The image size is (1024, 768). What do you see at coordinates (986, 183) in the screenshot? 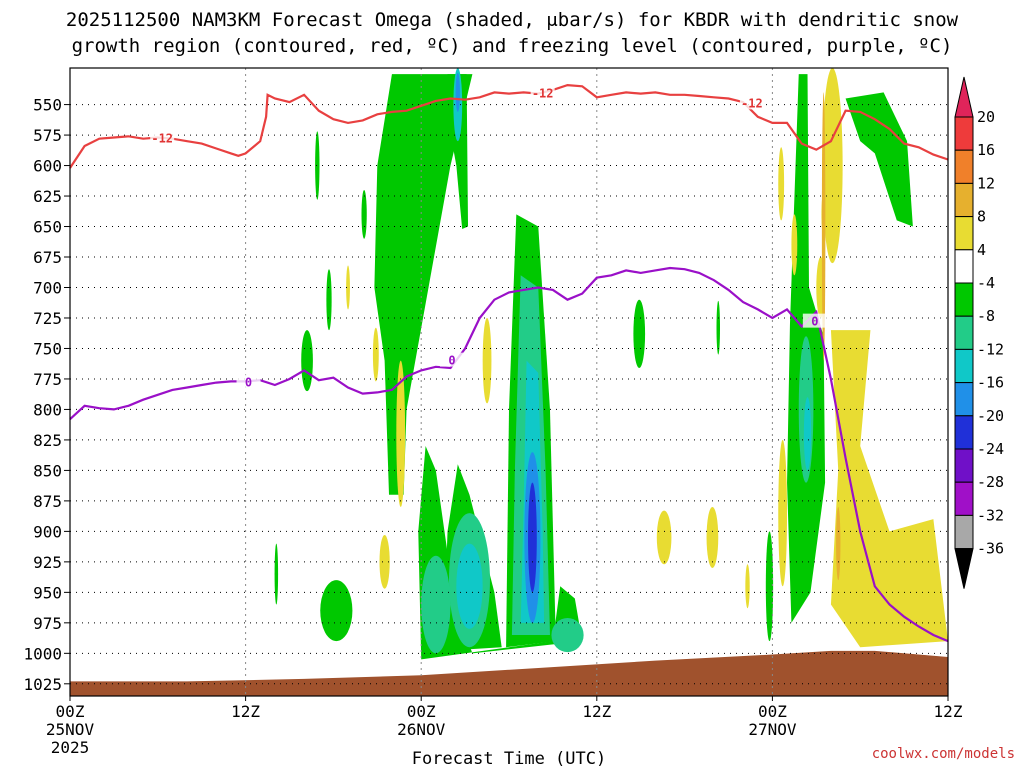
I see `colorbar-label: 12` at bounding box center [986, 183].